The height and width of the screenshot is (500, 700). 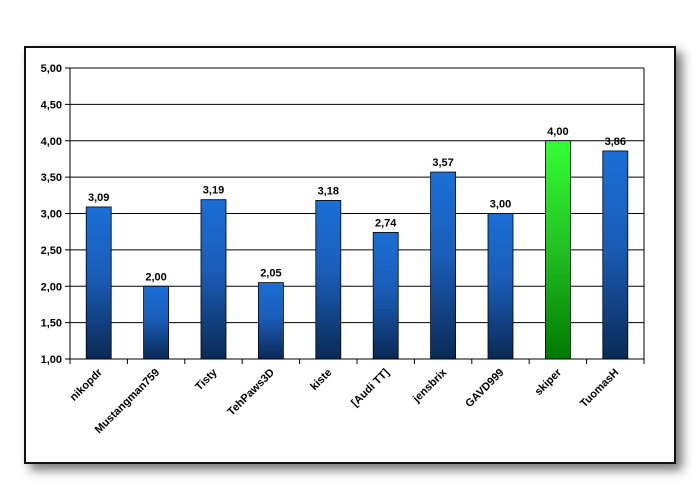 What do you see at coordinates (51, 142) in the screenshot?
I see `y-tick-label: 4,00` at bounding box center [51, 142].